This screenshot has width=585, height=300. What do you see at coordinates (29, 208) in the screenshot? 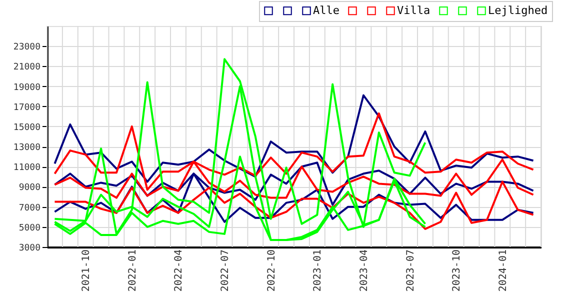
I see `y-tick-label: 7000` at bounding box center [29, 208].